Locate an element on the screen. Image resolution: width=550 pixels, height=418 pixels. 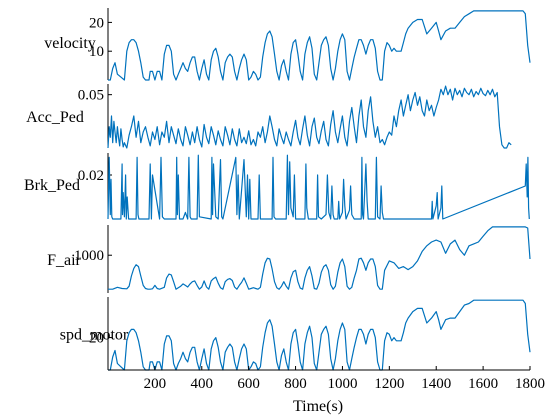
panel-acc-ped: 0.05 Acc_Ped is located at coordinates (269, 116).